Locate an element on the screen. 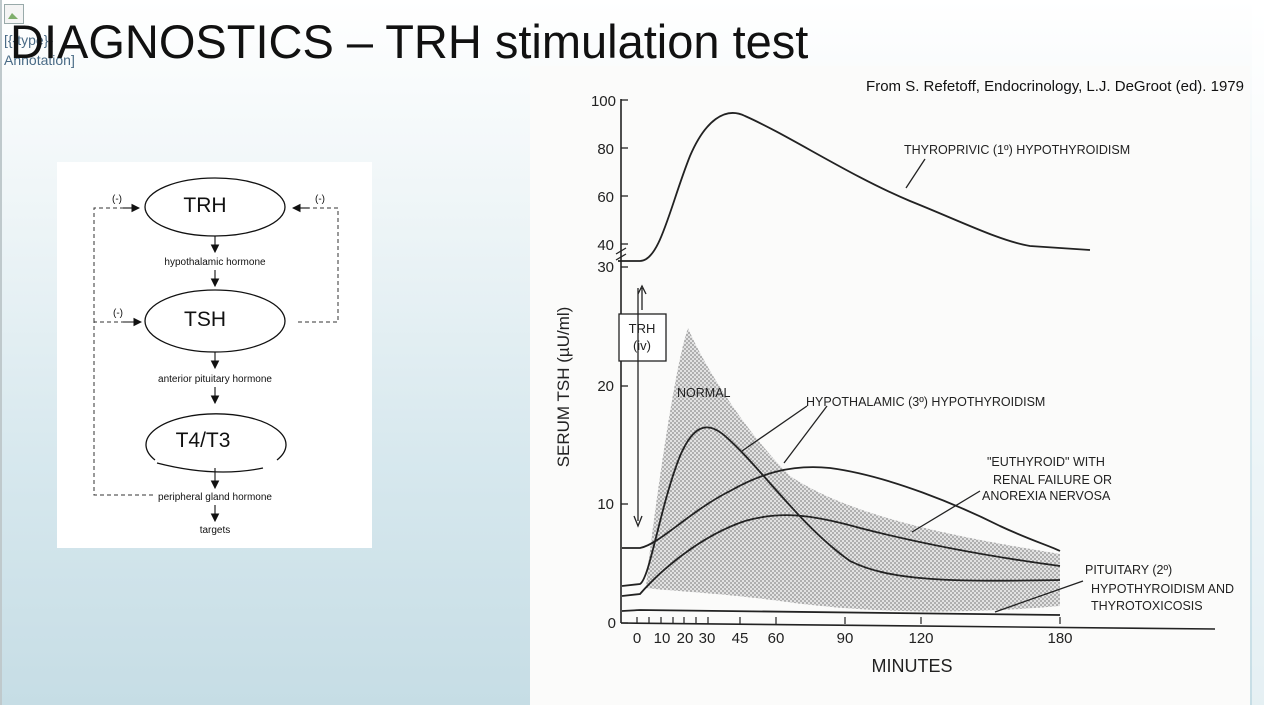 The image size is (1264, 710). curve-normal is located at coordinates (841, 506).